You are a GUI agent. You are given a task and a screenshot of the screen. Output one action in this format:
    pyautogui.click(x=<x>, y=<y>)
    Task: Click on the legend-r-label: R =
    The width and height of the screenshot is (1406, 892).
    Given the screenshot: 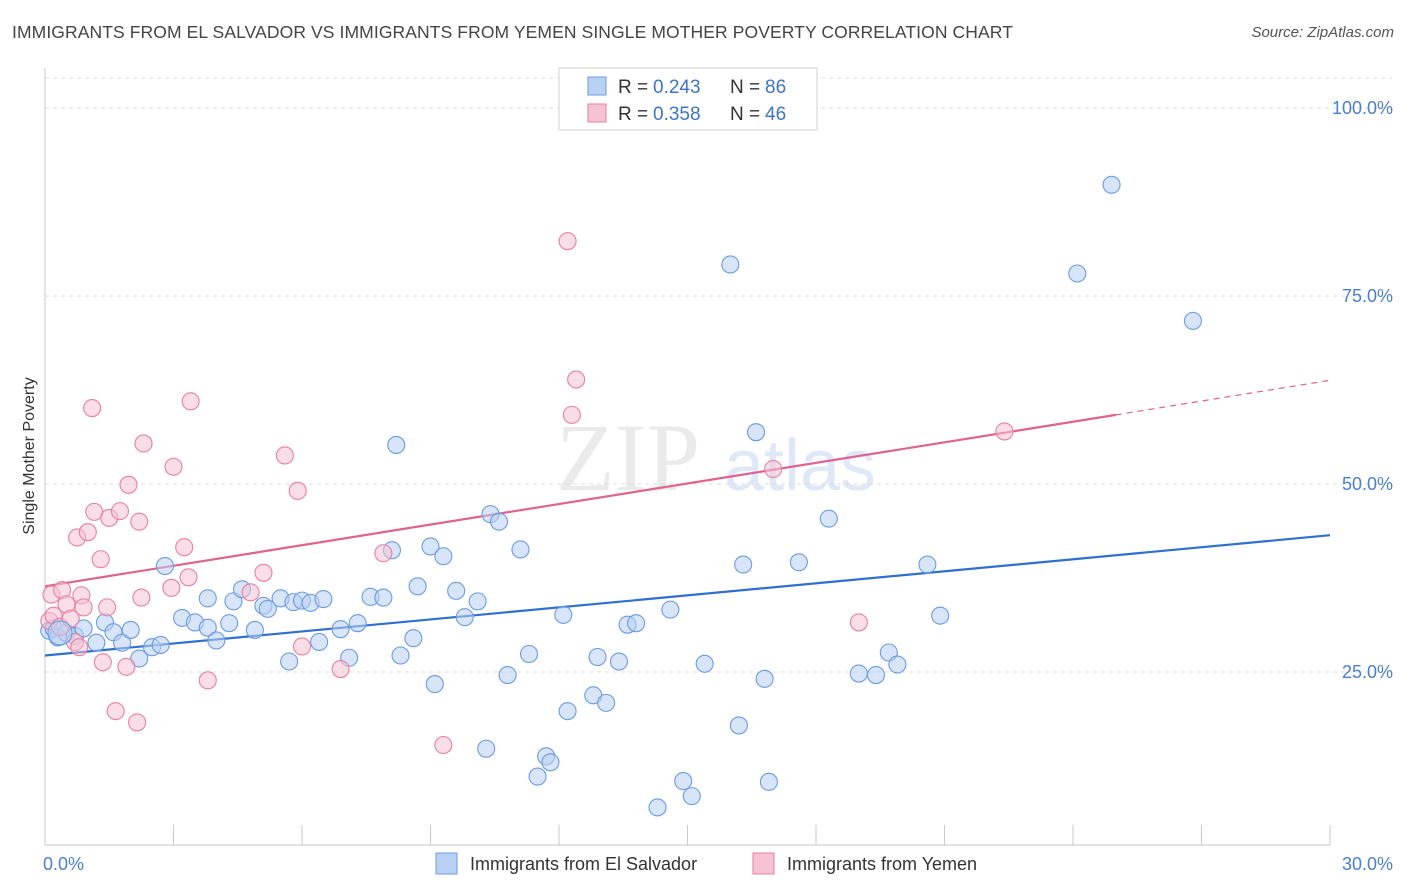 What is the action you would take?
    pyautogui.click(x=633, y=87)
    